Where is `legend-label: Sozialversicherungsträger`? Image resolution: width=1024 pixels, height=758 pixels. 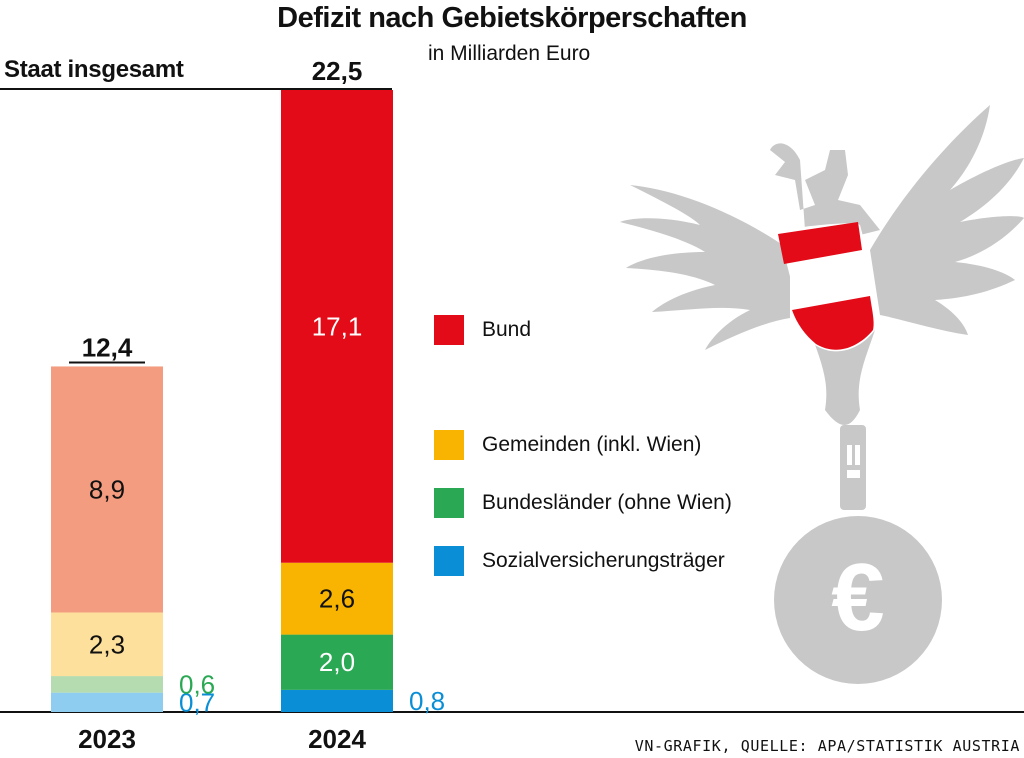
legend-label: Sozialversicherungsträger is located at coordinates (603, 560).